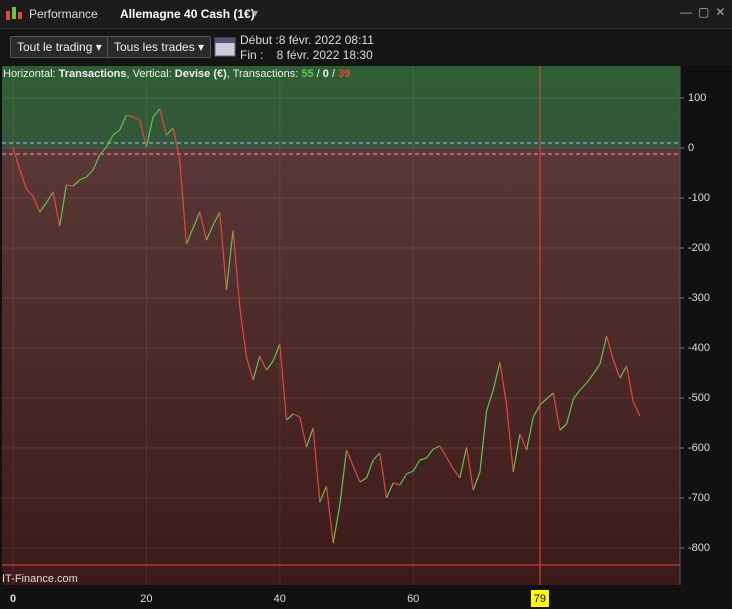 The height and width of the screenshot is (609, 732). Describe the element at coordinates (187, 14) in the screenshot. I see `instrument: Allemagne 40 Cash (1€)` at that location.